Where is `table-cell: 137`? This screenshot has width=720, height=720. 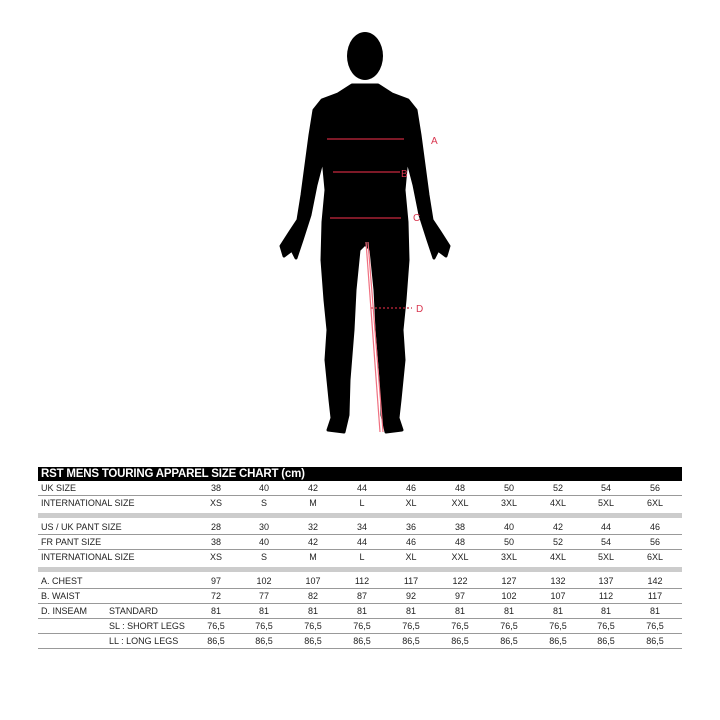
table-cell: 137 is located at coordinates (606, 581).